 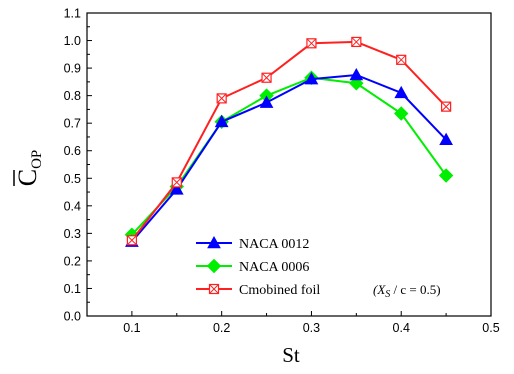 I want to click on y-tick-label: 0.5, so click(x=72, y=179).